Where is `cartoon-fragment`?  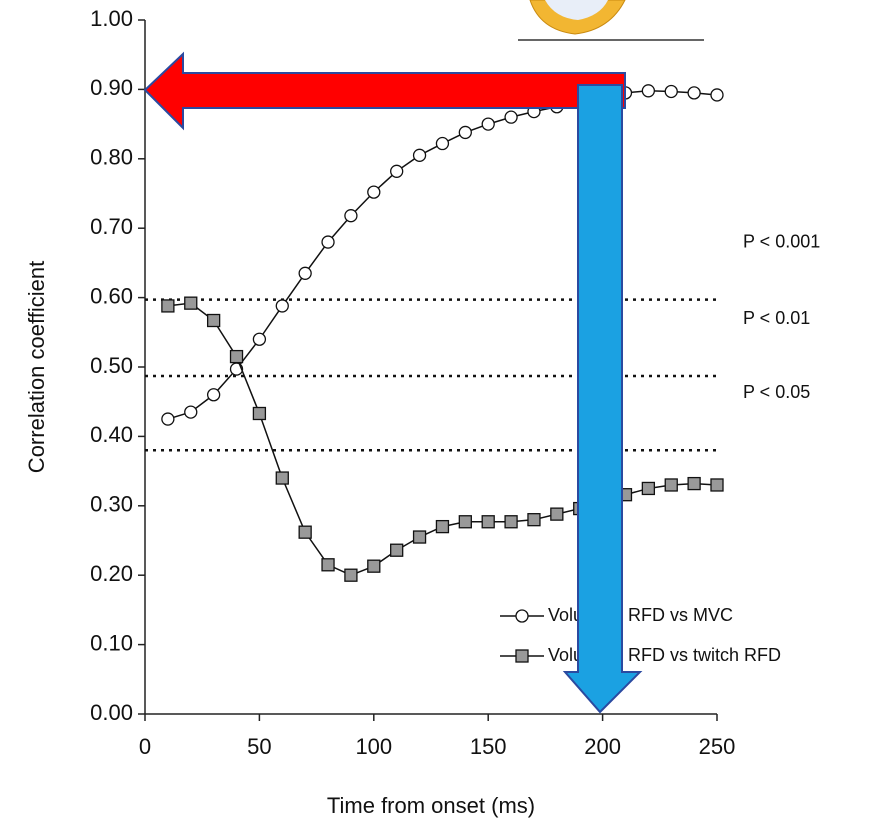 cartoon-fragment is located at coordinates (611, 20).